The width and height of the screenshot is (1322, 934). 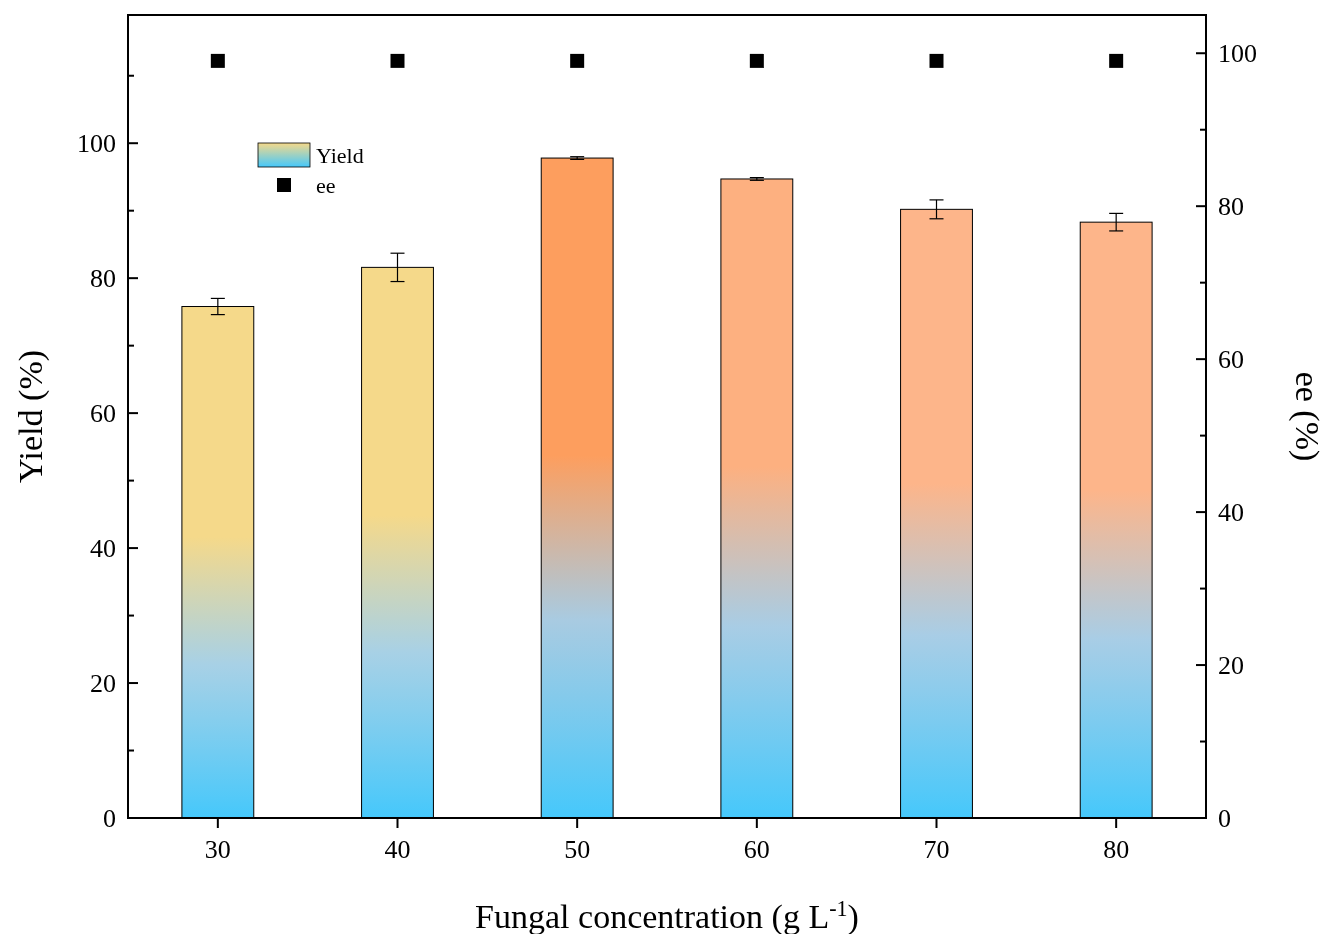 I want to click on x-tick-label: 40, so click(x=397, y=849).